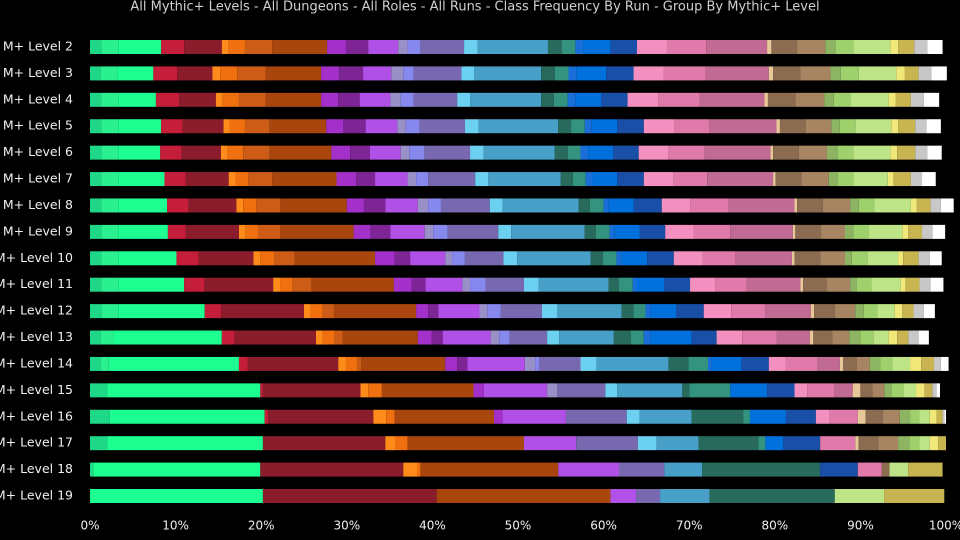  I want to click on x-tick-label: 90%, so click(860, 526).